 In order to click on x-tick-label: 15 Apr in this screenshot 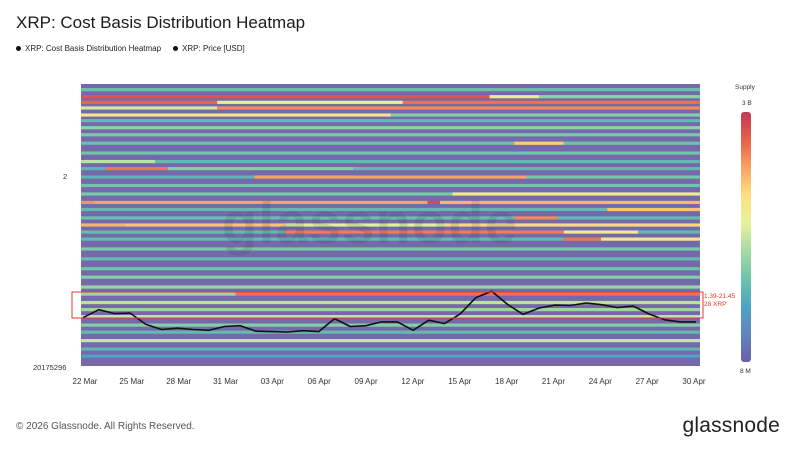, I will do `click(459, 381)`.